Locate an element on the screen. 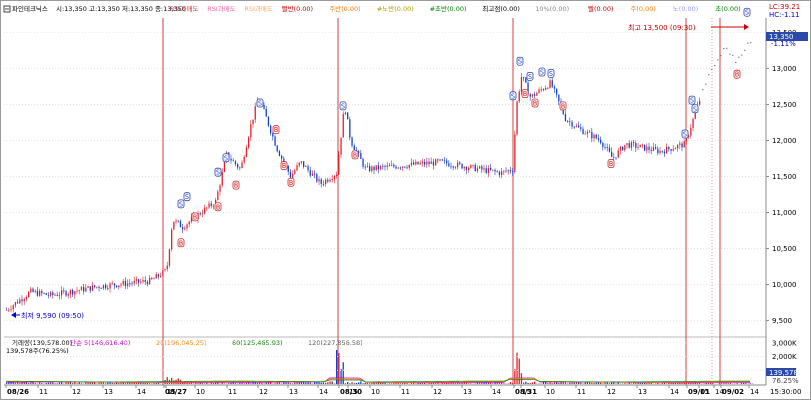 The width and height of the screenshot is (811, 400). volume-legend-item: 60(125,465.93) is located at coordinates (257, 343).